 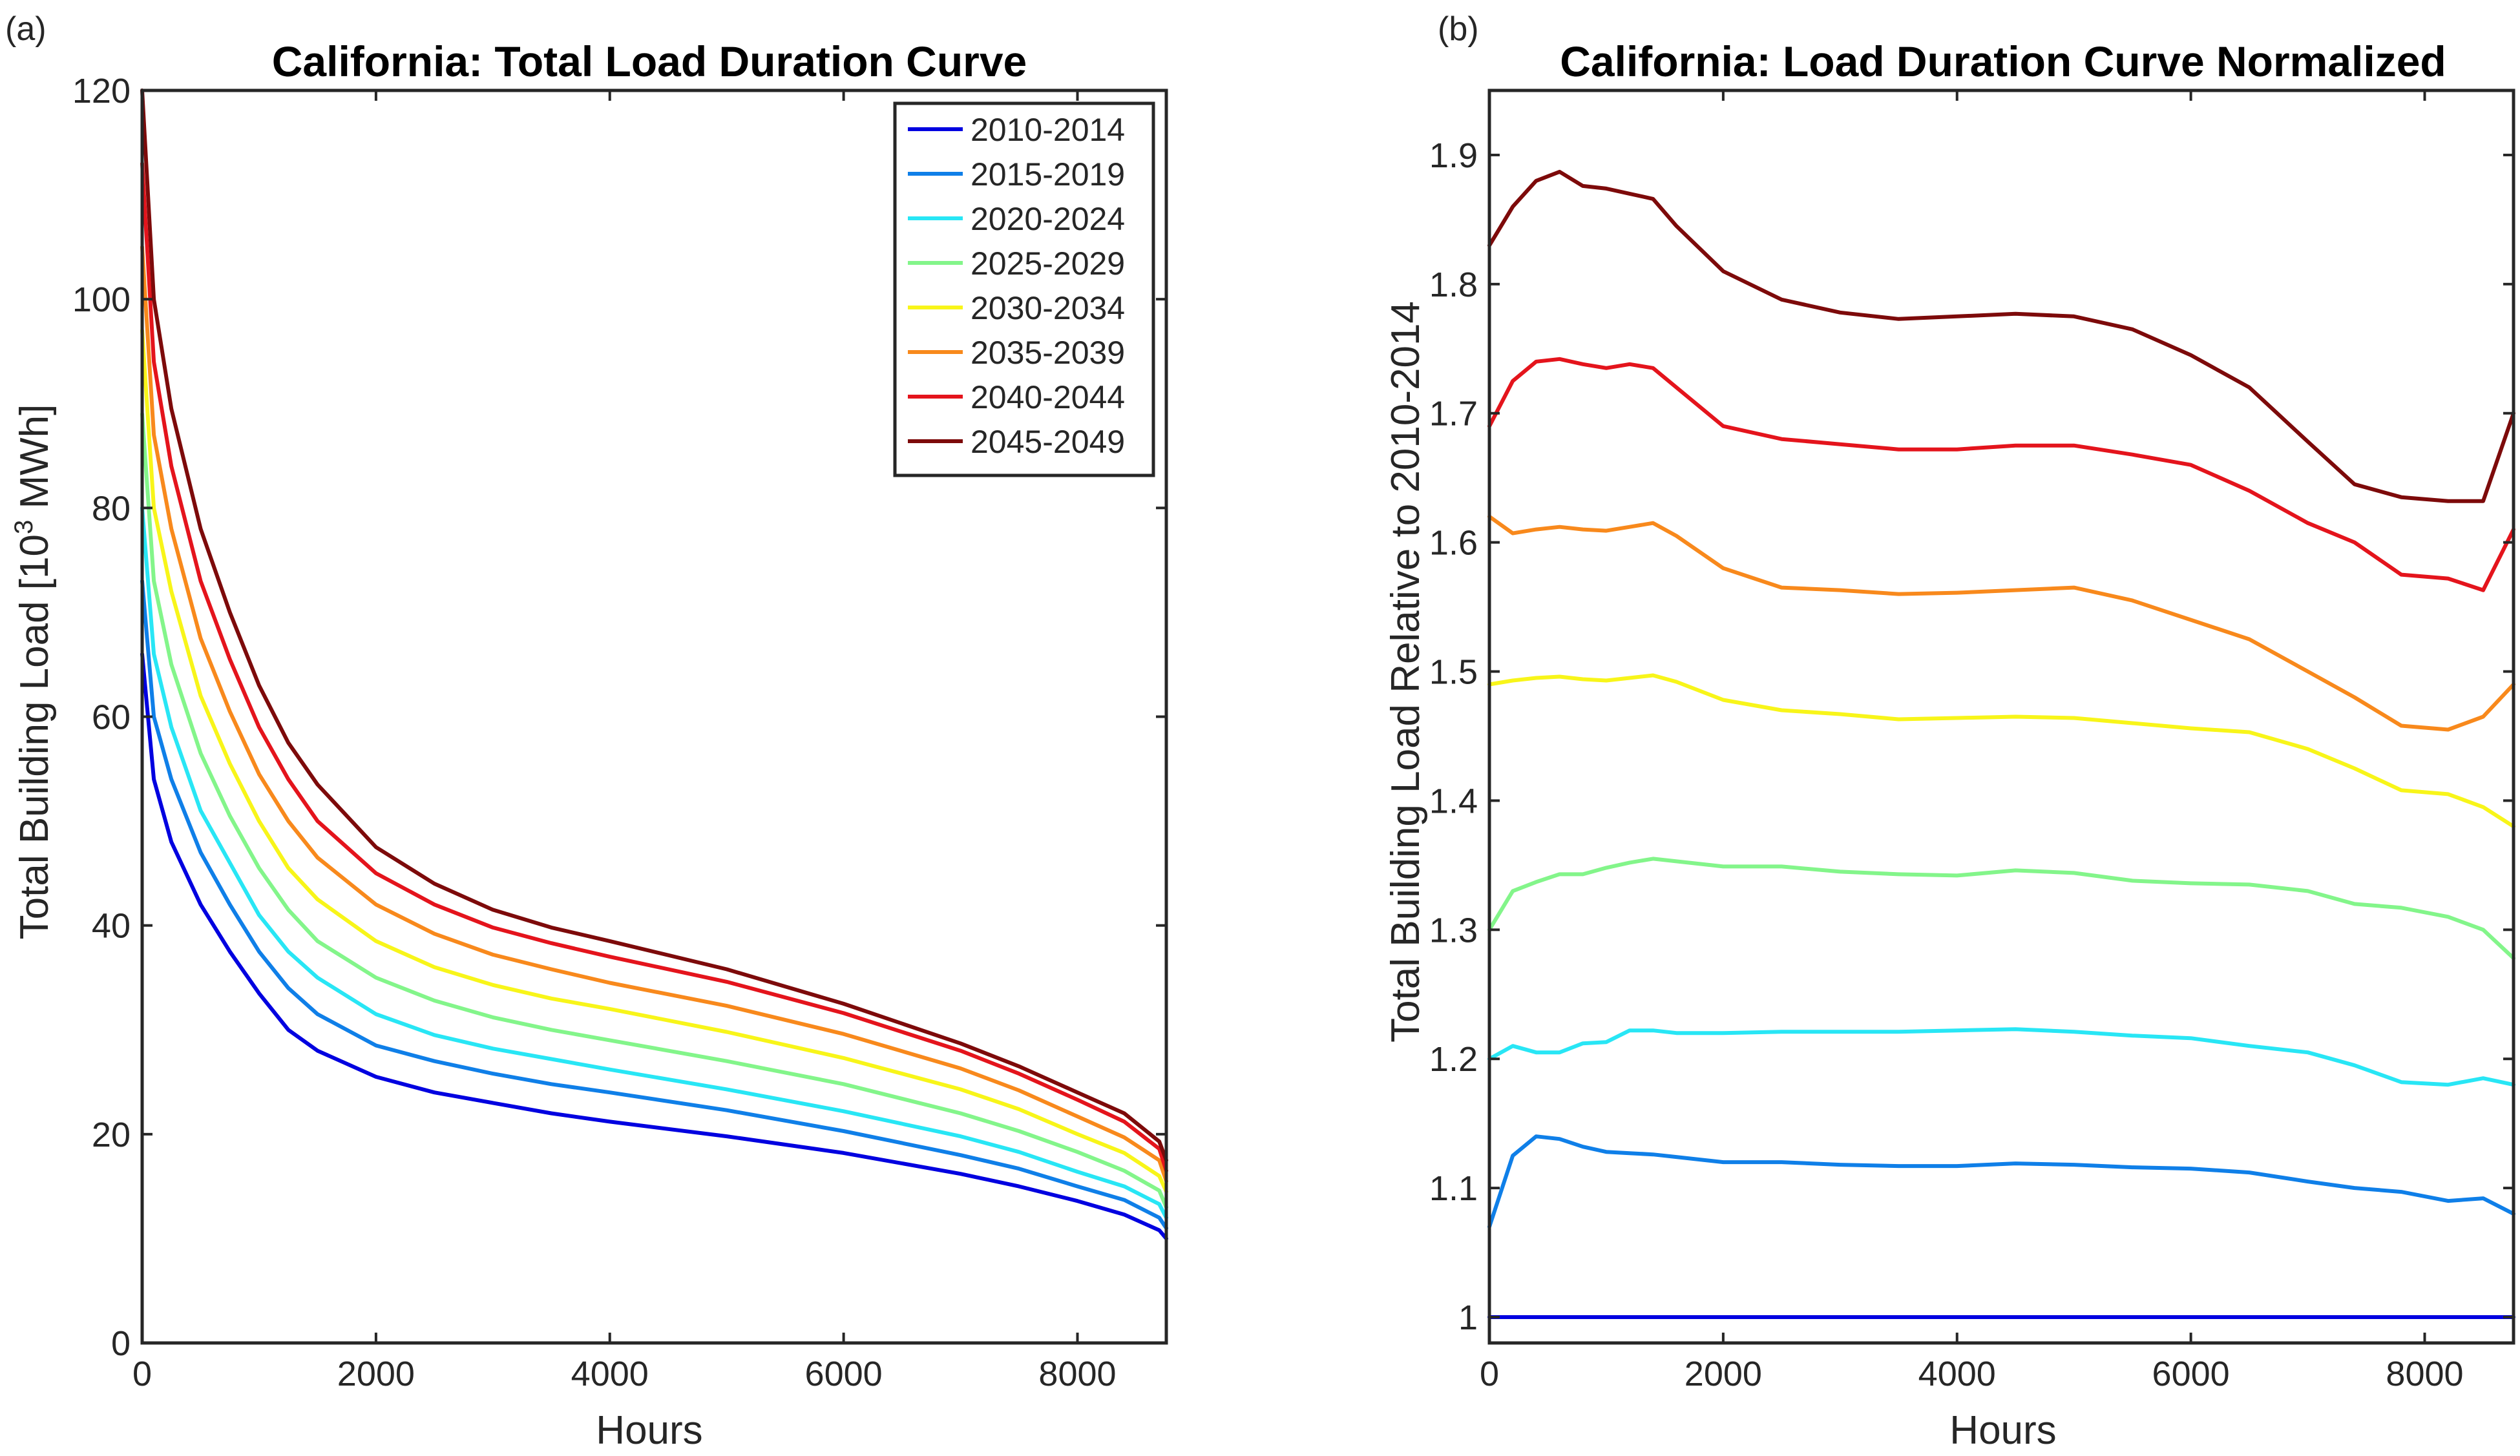 What do you see at coordinates (112, 717) in the screenshot?
I see `y-tick-label-a-60: 60` at bounding box center [112, 717].